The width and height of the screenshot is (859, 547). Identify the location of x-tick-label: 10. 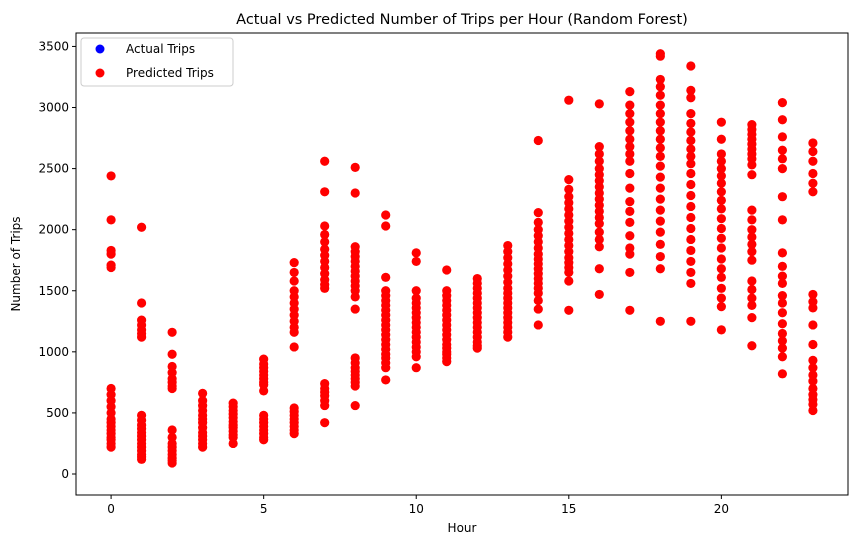
(416, 509).